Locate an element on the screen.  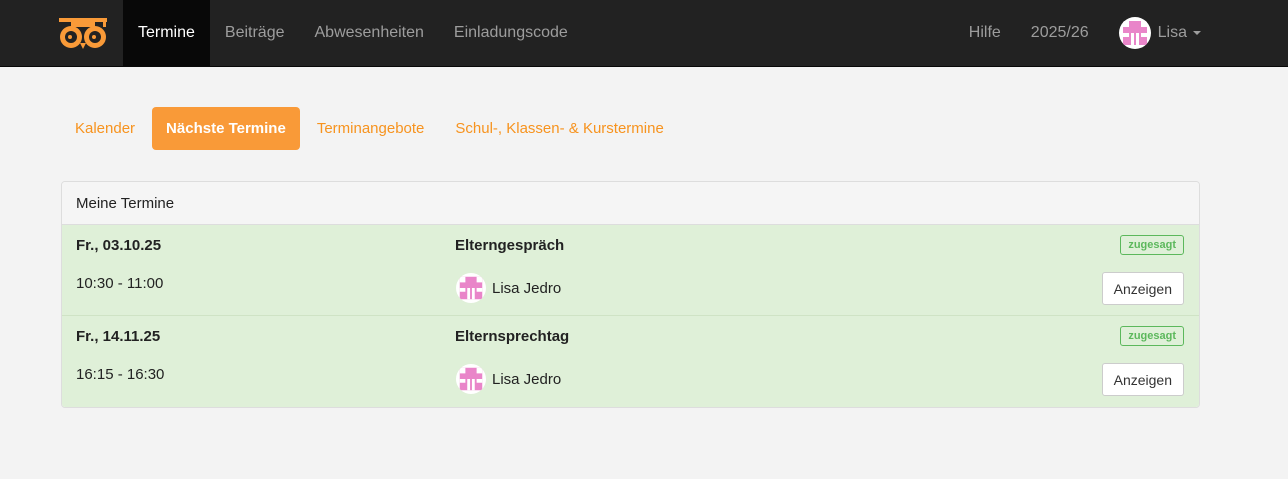
nav-termine: Termine is located at coordinates (166, 33).